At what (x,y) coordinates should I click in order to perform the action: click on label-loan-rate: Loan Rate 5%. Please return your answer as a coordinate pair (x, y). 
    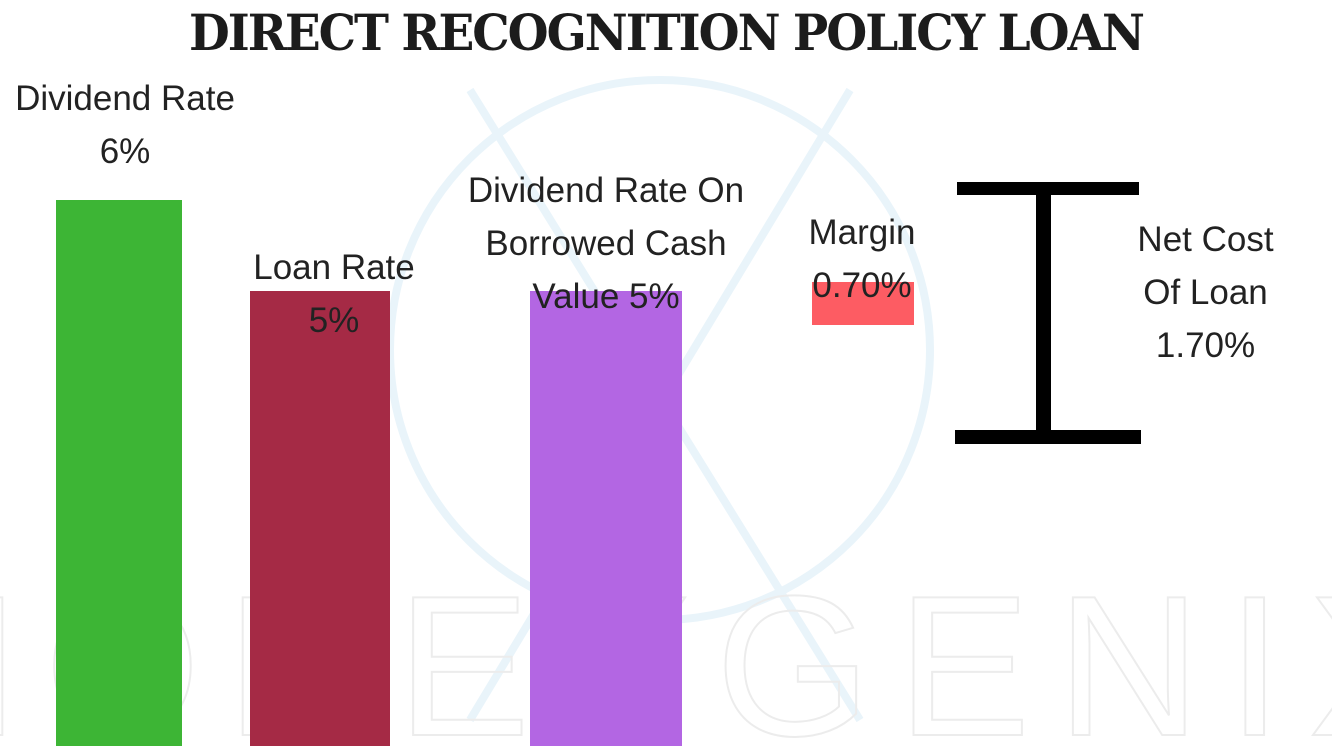
    Looking at the image, I should click on (334, 294).